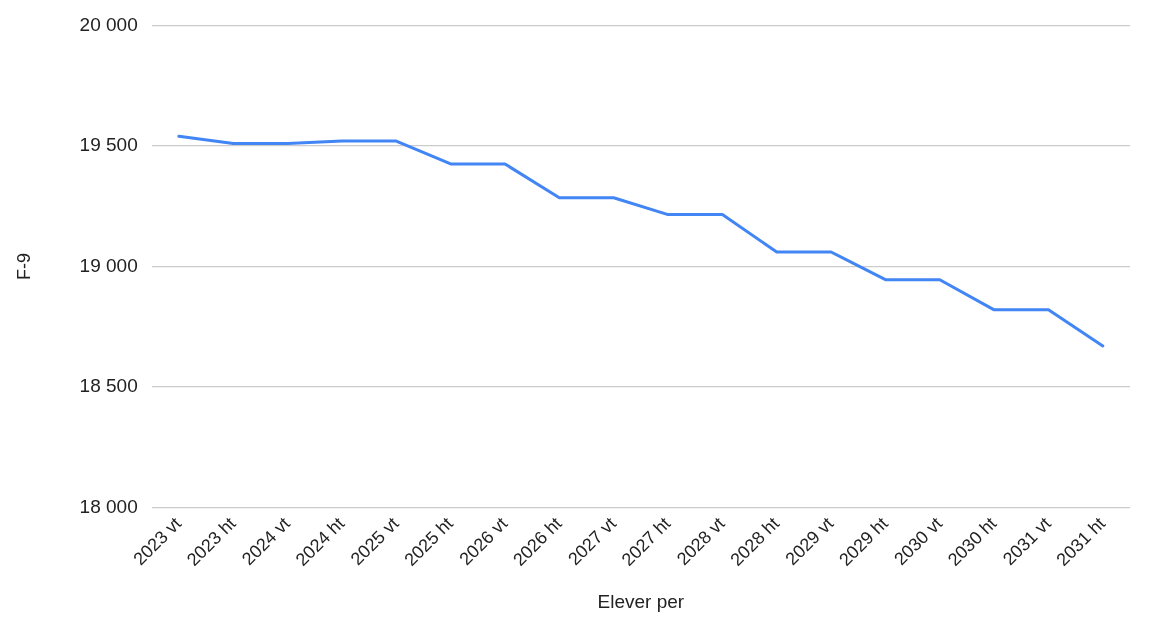 Image resolution: width=1150 pixels, height=623 pixels. What do you see at coordinates (641, 601) in the screenshot?
I see `x-axis-title: Elever per` at bounding box center [641, 601].